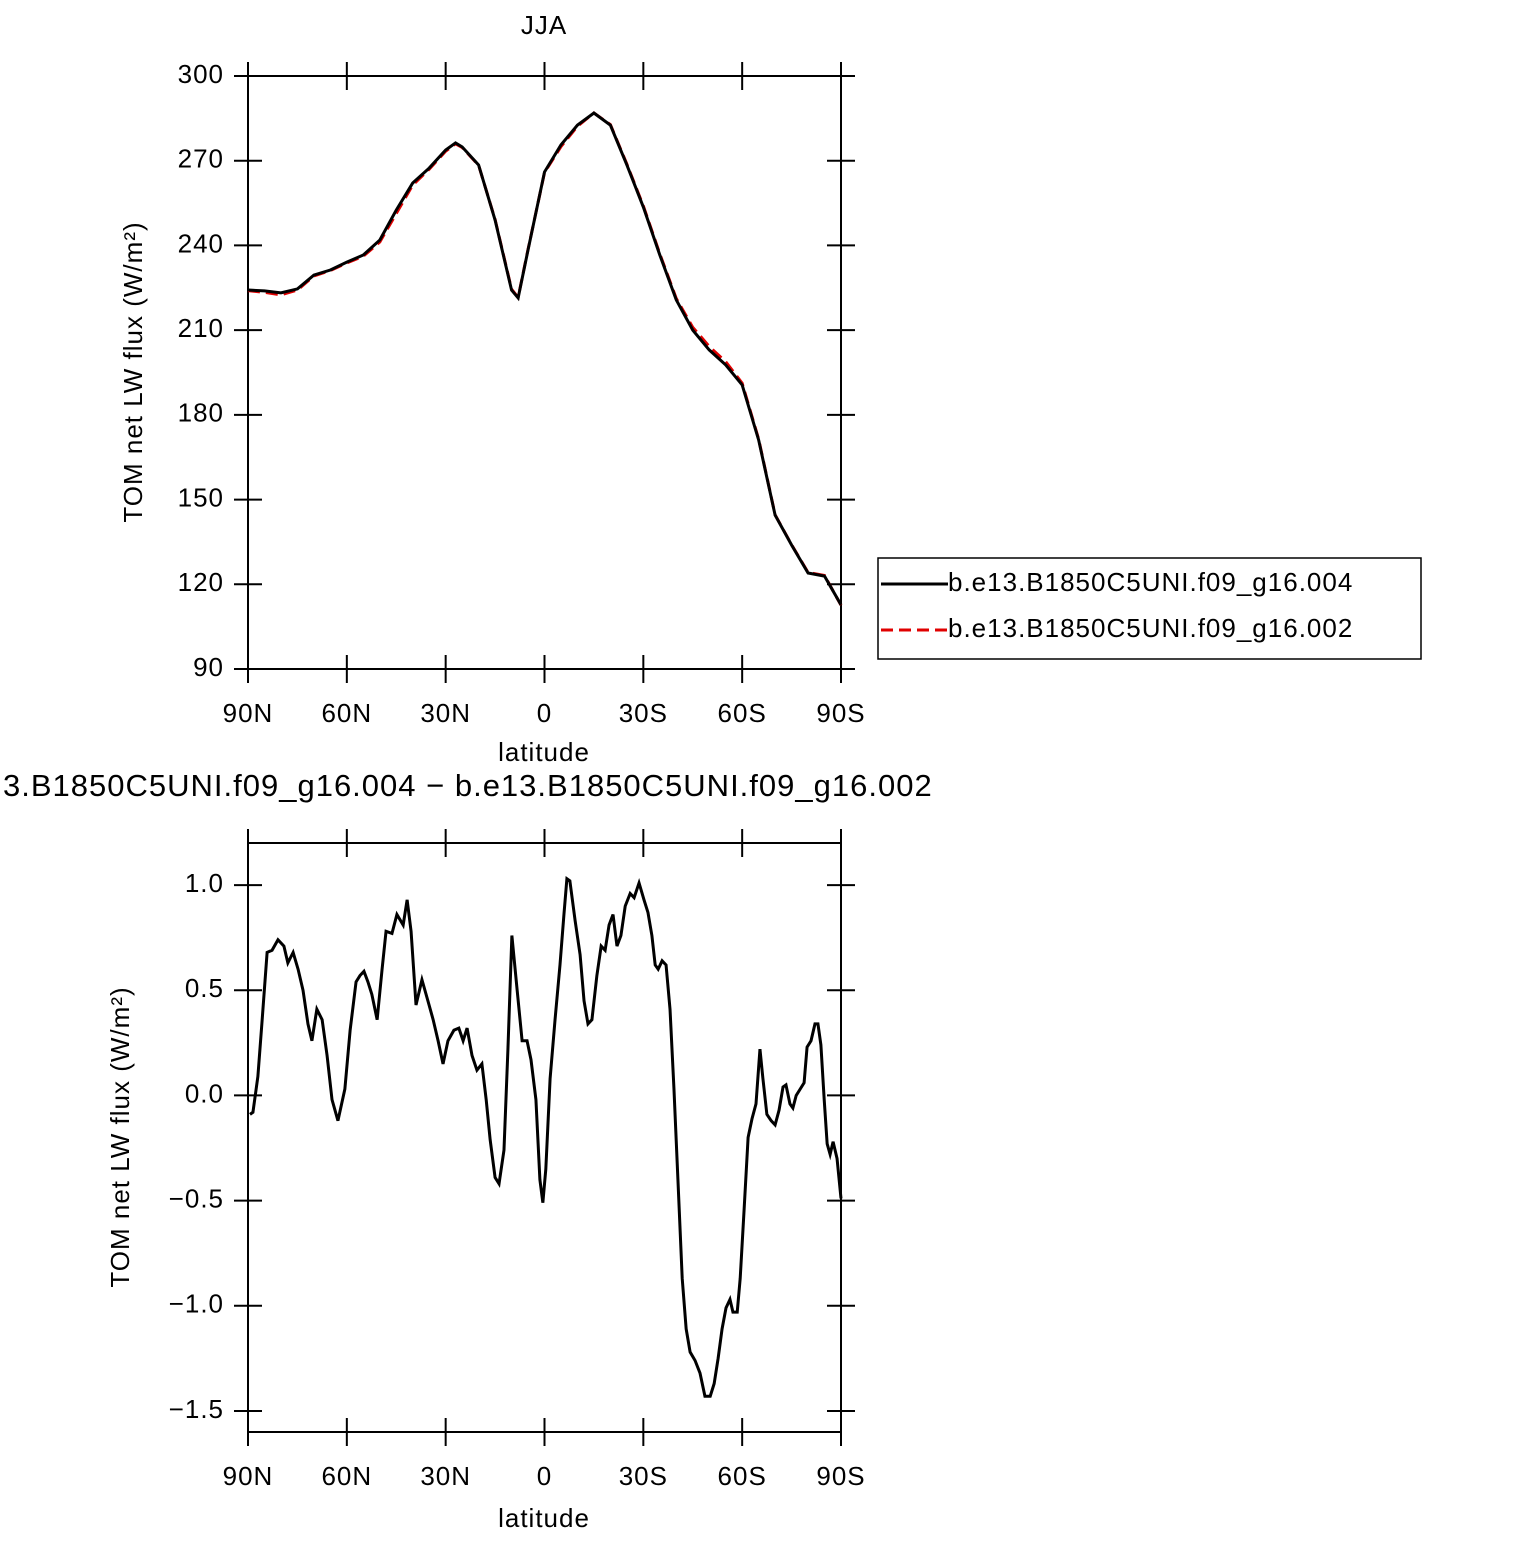 This screenshot has width=1530, height=1541. Describe the element at coordinates (201, 328) in the screenshot. I see `y-tick-label: 210` at that location.